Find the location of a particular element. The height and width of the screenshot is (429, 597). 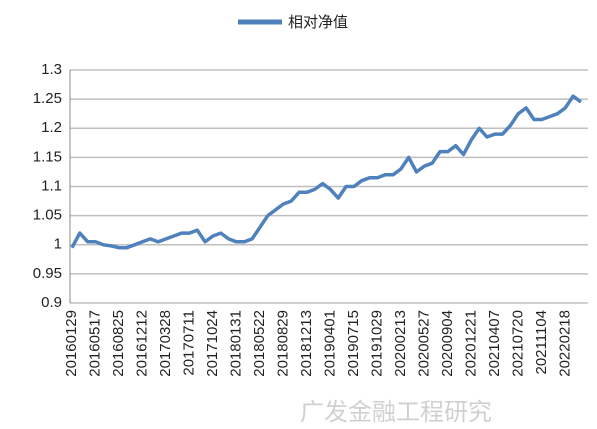

watermark: 广发金融工程研究 is located at coordinates (396, 412).